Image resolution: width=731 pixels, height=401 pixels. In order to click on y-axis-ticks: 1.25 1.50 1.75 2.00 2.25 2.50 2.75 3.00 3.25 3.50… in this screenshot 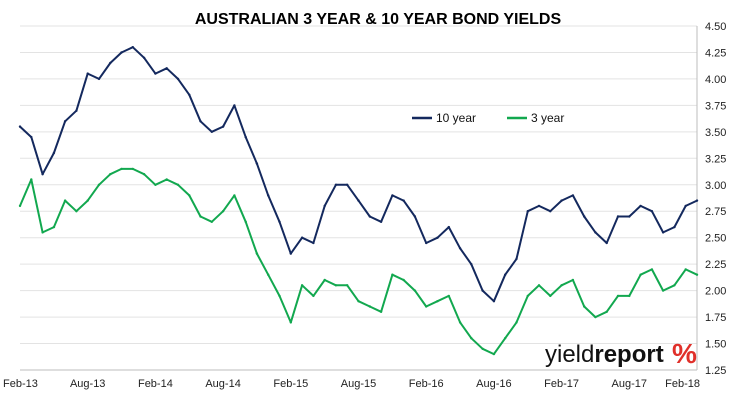, I will do `click(715, 199)`.